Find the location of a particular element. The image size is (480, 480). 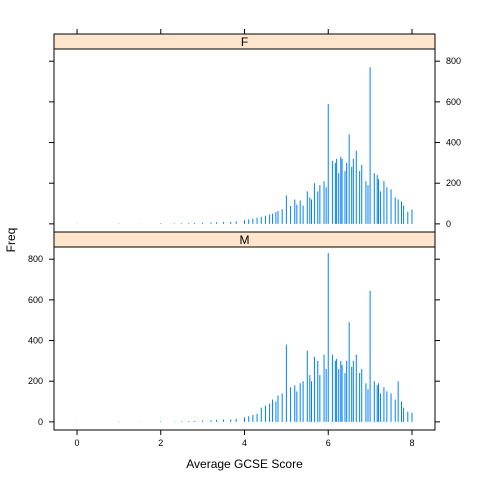

y-tick-label-0-2: 400 is located at coordinates (453, 143).